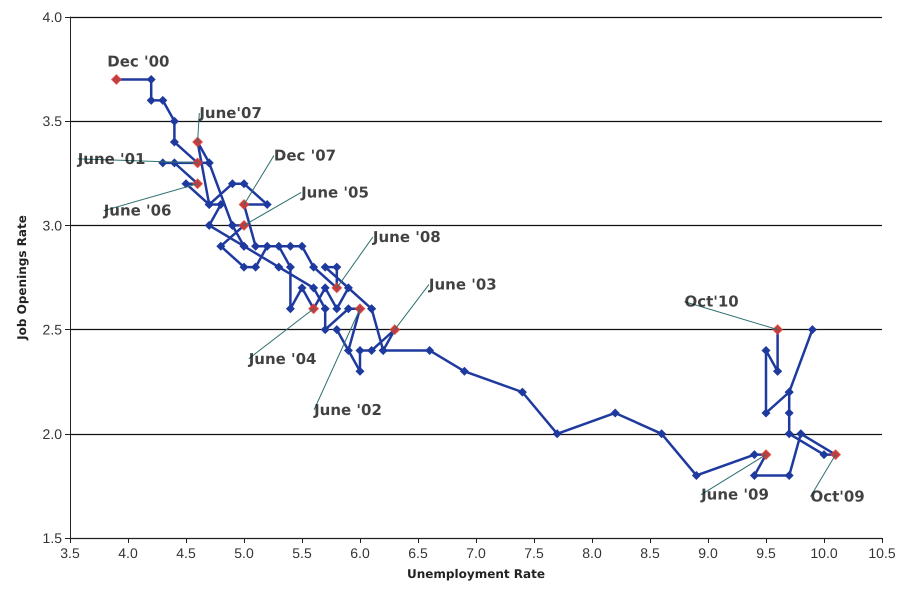  What do you see at coordinates (418, 553) in the screenshot?
I see `x-tick-label: 6.5` at bounding box center [418, 553].